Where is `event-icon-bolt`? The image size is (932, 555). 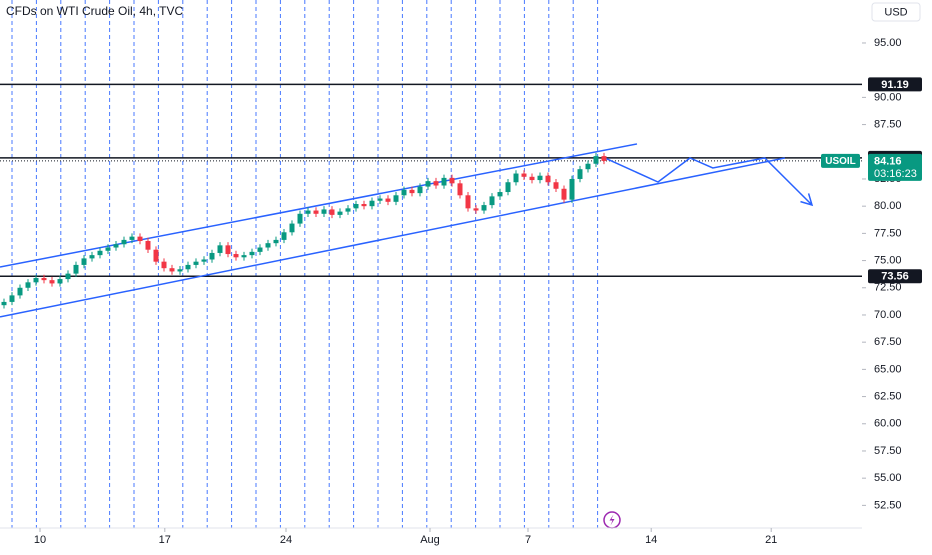
event-icon-bolt is located at coordinates (612, 520).